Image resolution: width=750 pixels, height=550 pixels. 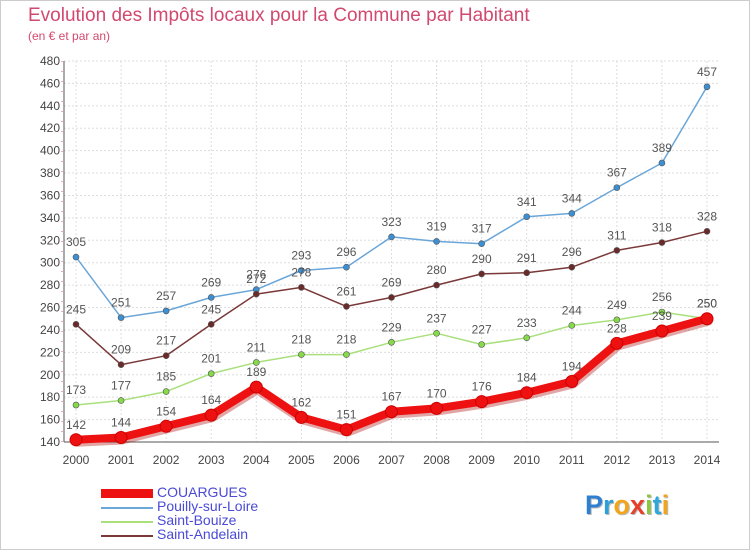 I want to click on x-tick-label: 2007, so click(x=391, y=460).